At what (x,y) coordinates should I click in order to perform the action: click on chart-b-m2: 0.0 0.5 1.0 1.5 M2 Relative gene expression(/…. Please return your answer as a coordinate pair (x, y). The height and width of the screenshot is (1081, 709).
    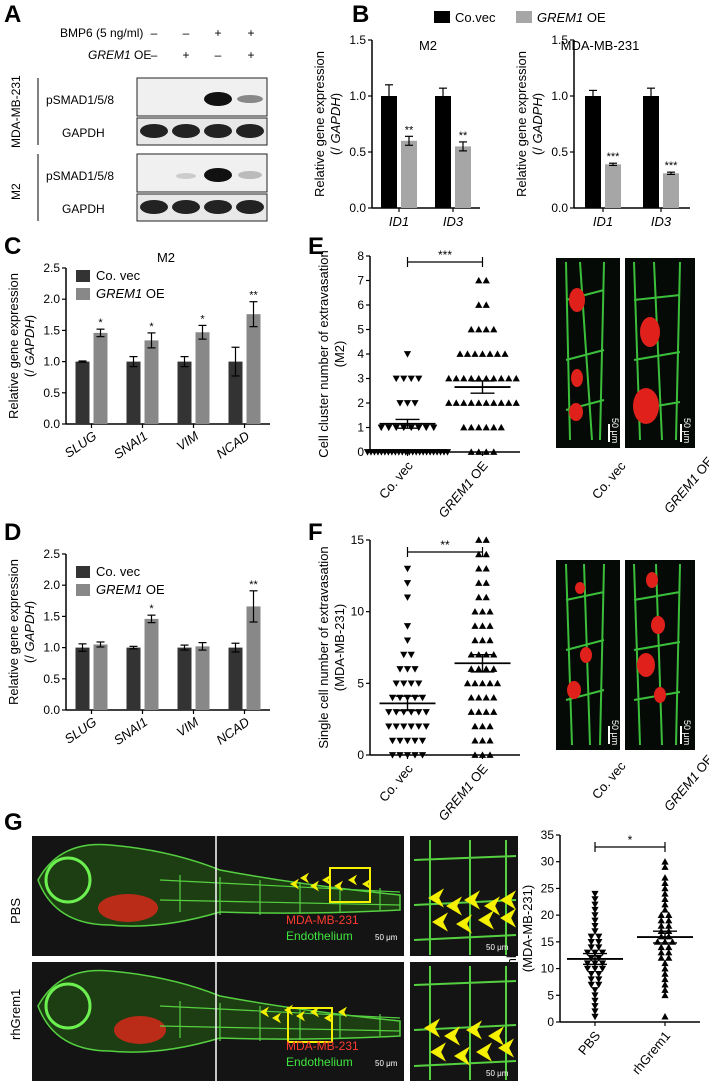
    Looking at the image, I should click on (396, 131).